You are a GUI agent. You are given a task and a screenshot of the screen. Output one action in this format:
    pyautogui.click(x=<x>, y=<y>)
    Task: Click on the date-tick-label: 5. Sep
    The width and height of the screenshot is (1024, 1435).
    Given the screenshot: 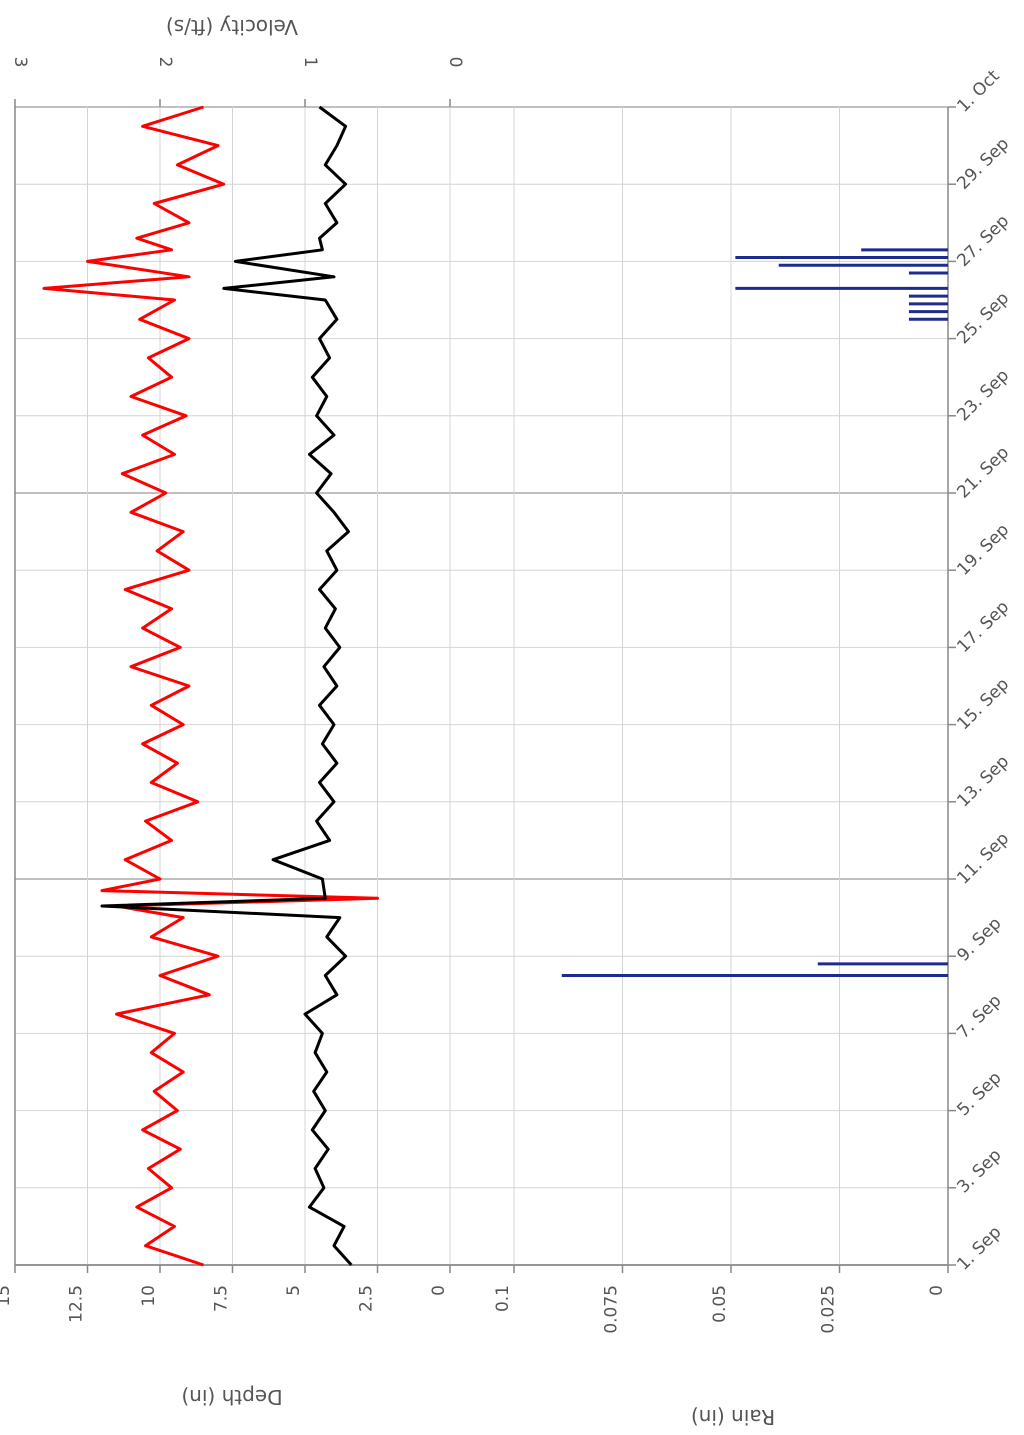 What is the action you would take?
    pyautogui.click(x=979, y=1094)
    